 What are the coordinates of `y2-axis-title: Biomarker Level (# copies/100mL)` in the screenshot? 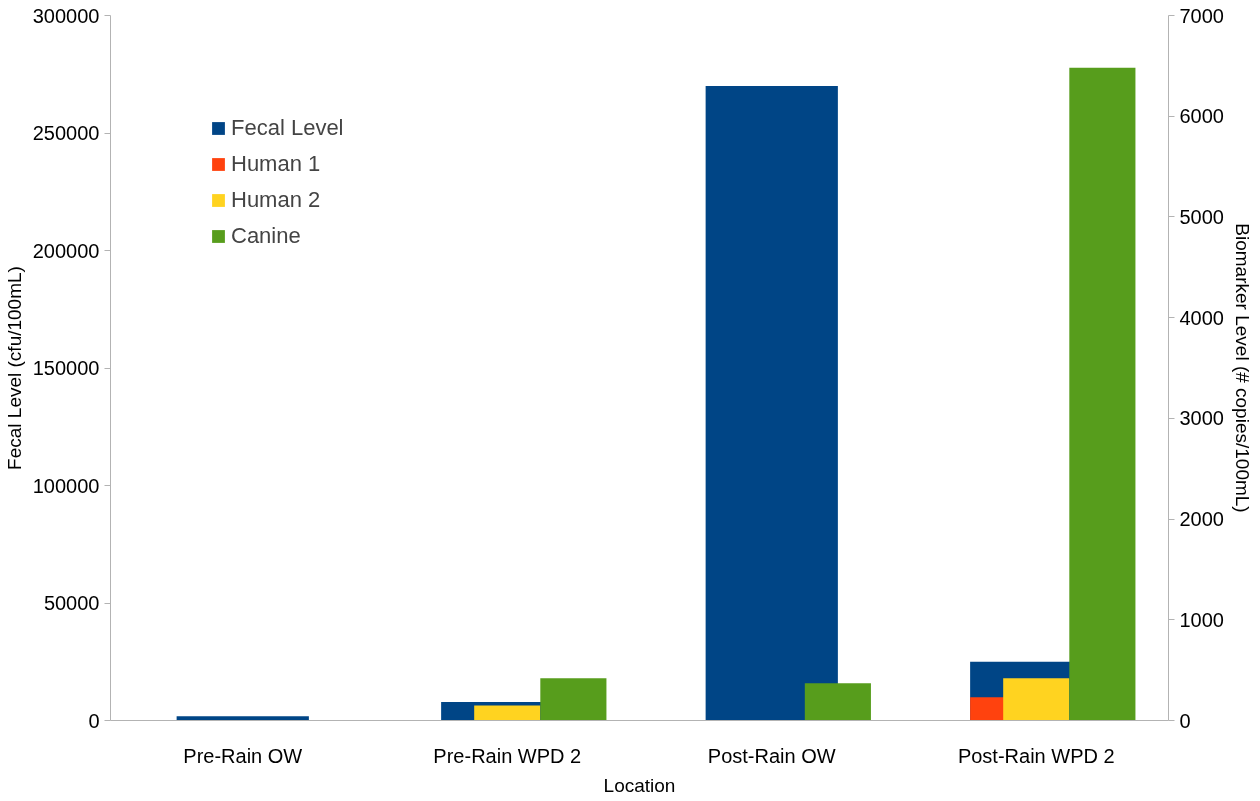 It's located at (1242, 368).